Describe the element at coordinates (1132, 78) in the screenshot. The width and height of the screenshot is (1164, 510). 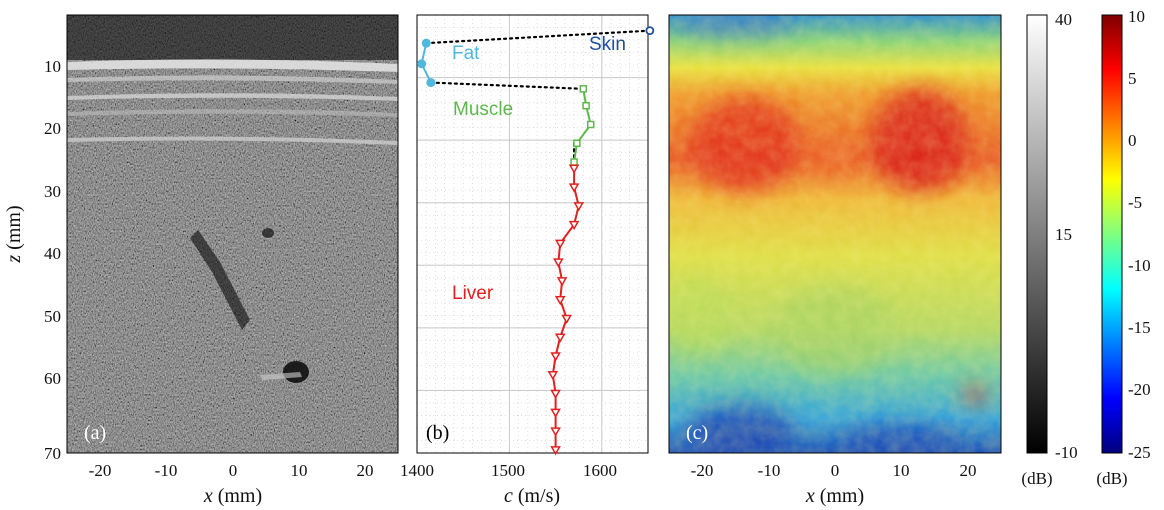
I see `colorbar-tick: 5` at that location.